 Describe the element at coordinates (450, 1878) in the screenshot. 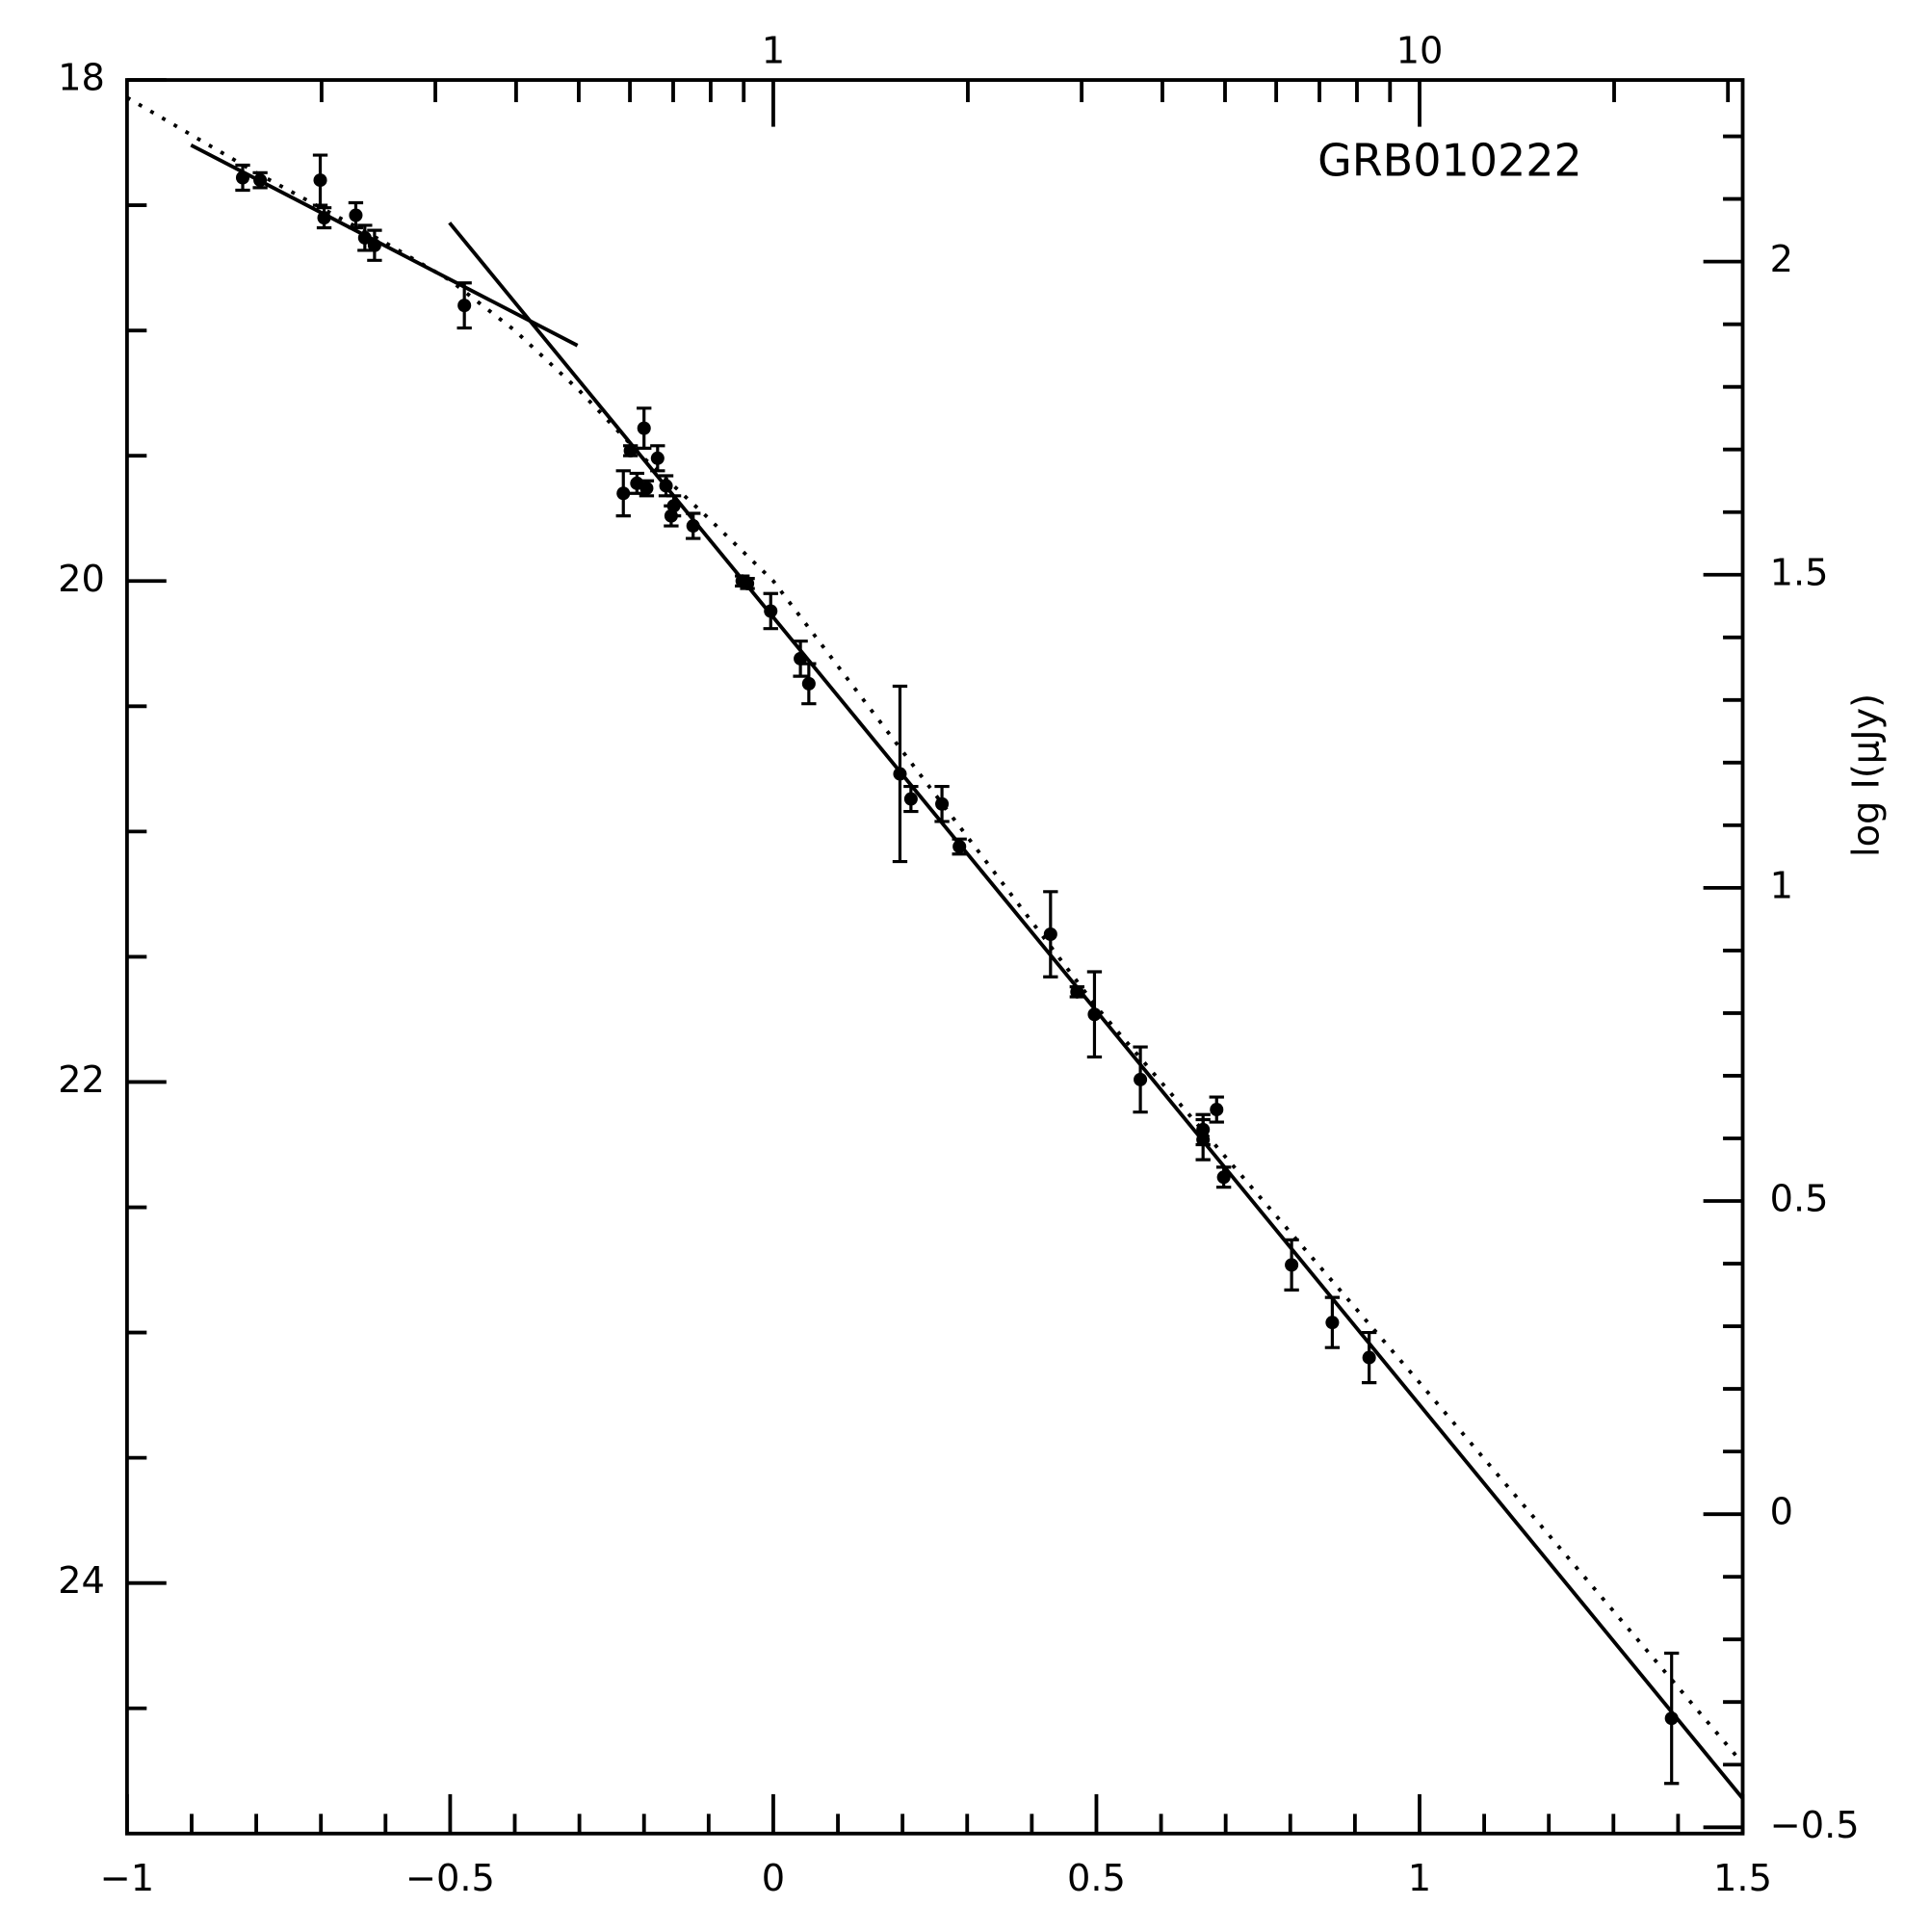

I see `x-tick-label: −0.5` at that location.